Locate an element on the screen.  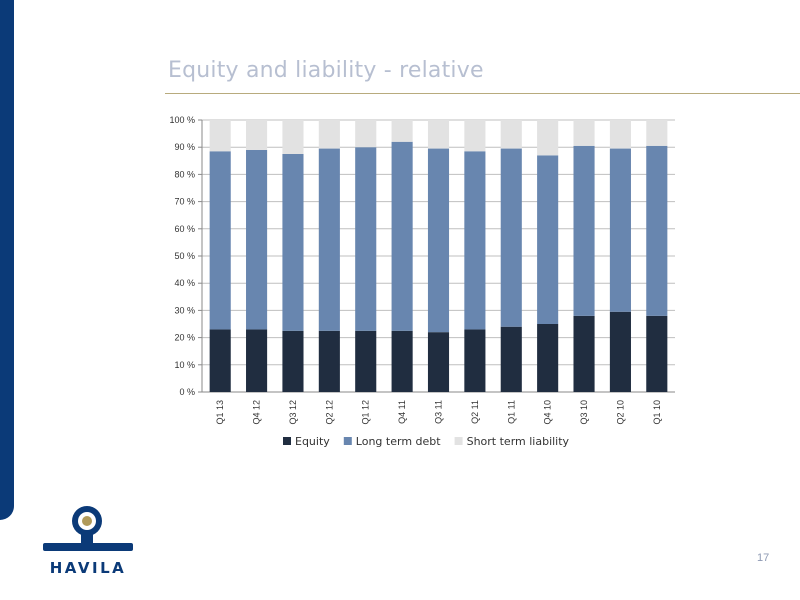
y-tick-label: 0 % is located at coordinates (187, 392).